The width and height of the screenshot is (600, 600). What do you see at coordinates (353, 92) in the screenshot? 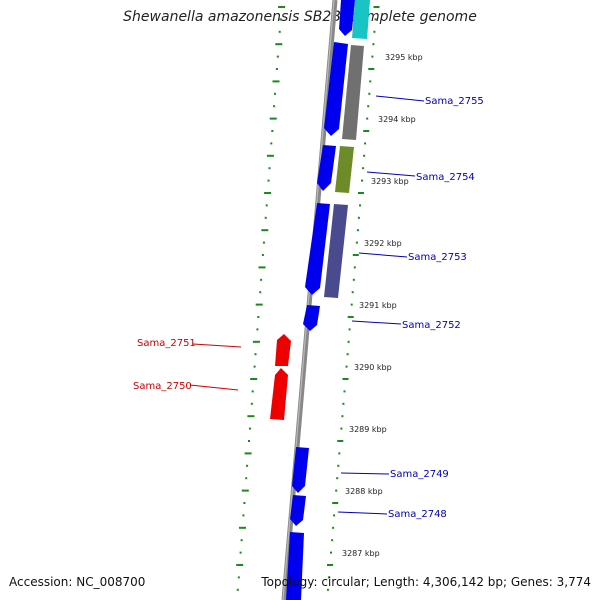
I see `feature-gray` at bounding box center [353, 92].